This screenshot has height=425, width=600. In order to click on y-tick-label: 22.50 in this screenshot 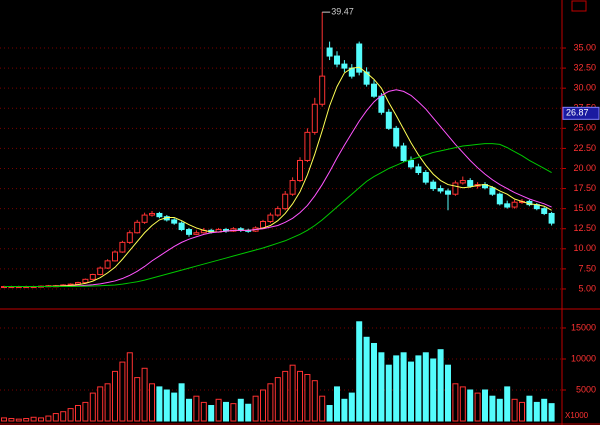, I will do `click(584, 148)`.